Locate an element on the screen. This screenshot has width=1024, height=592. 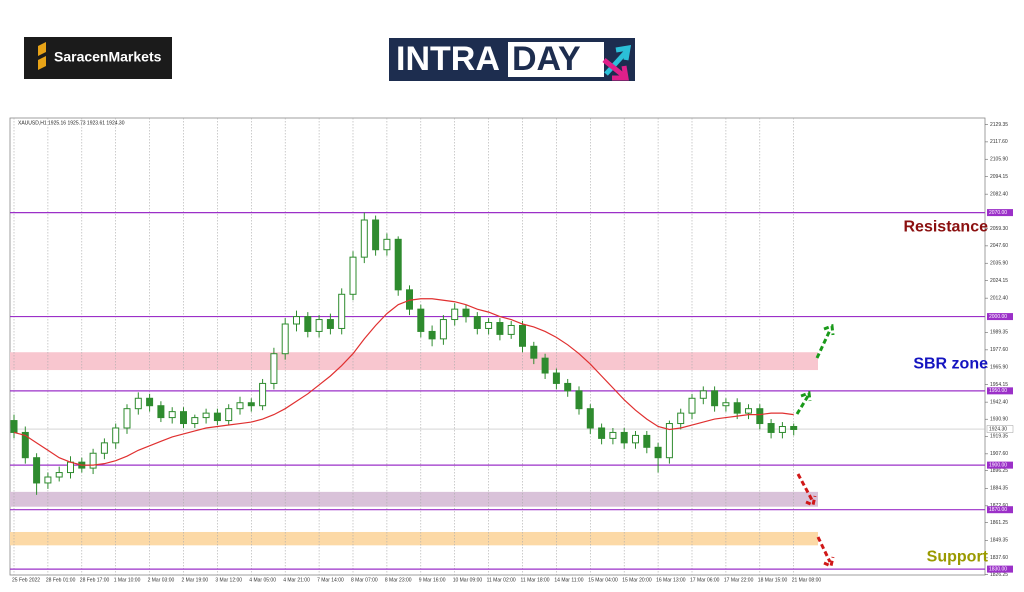
y-tick-label: 1977.60 is located at coordinates (999, 350).